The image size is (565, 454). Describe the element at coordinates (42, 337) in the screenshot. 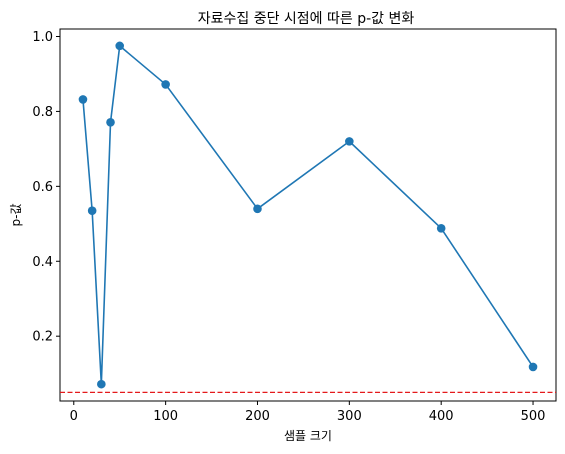

I see `y-tick-label: 0.2` at that location.